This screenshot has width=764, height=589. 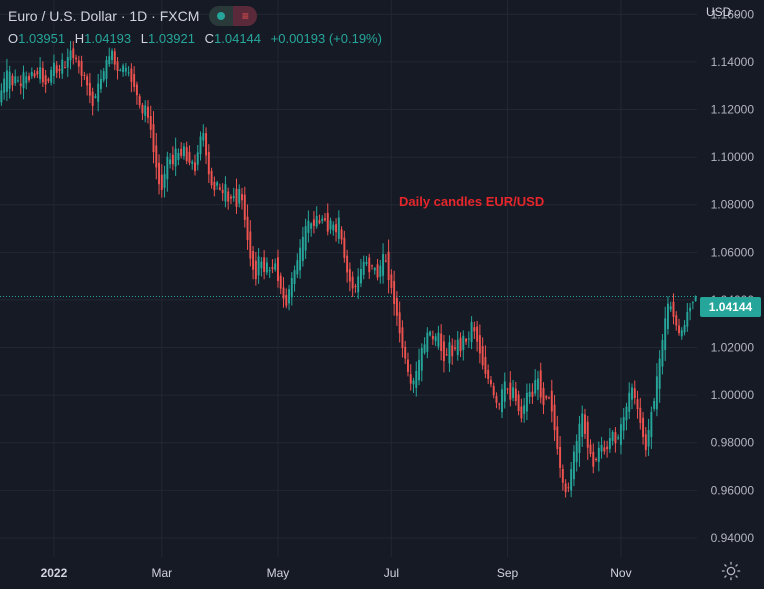 What do you see at coordinates (508, 573) in the screenshot?
I see `x-tick-label: Sep` at bounding box center [508, 573].